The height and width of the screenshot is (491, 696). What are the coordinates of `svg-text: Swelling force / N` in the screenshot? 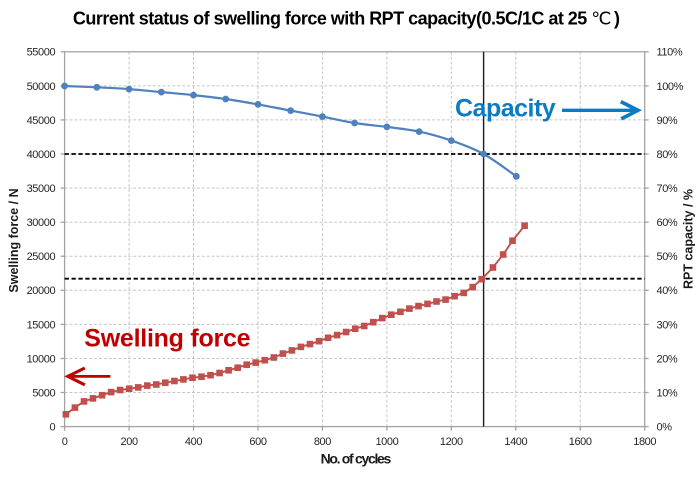 It's located at (14, 240).